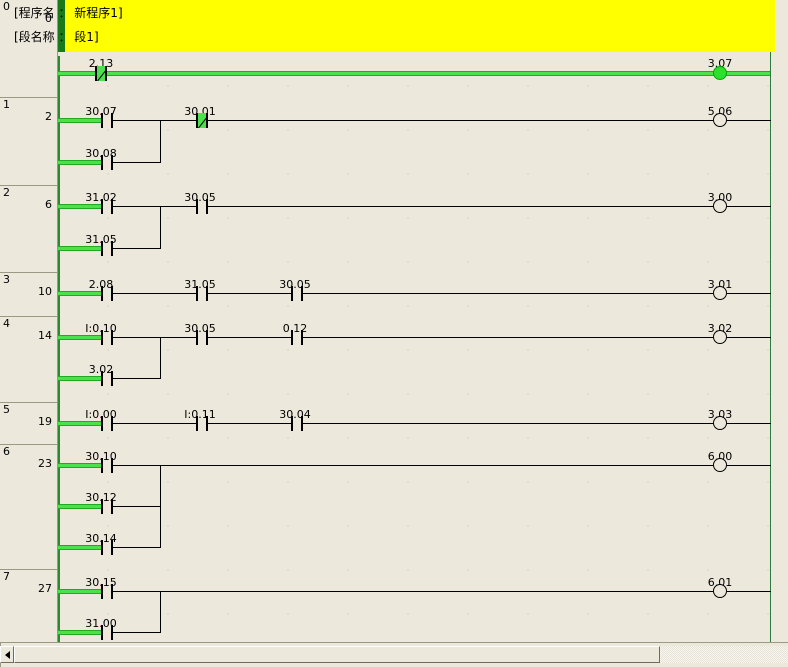 Image resolution: width=788 pixels, height=667 pixels. Describe the element at coordinates (137, 248) in the screenshot. I see `branch-wire` at that location.